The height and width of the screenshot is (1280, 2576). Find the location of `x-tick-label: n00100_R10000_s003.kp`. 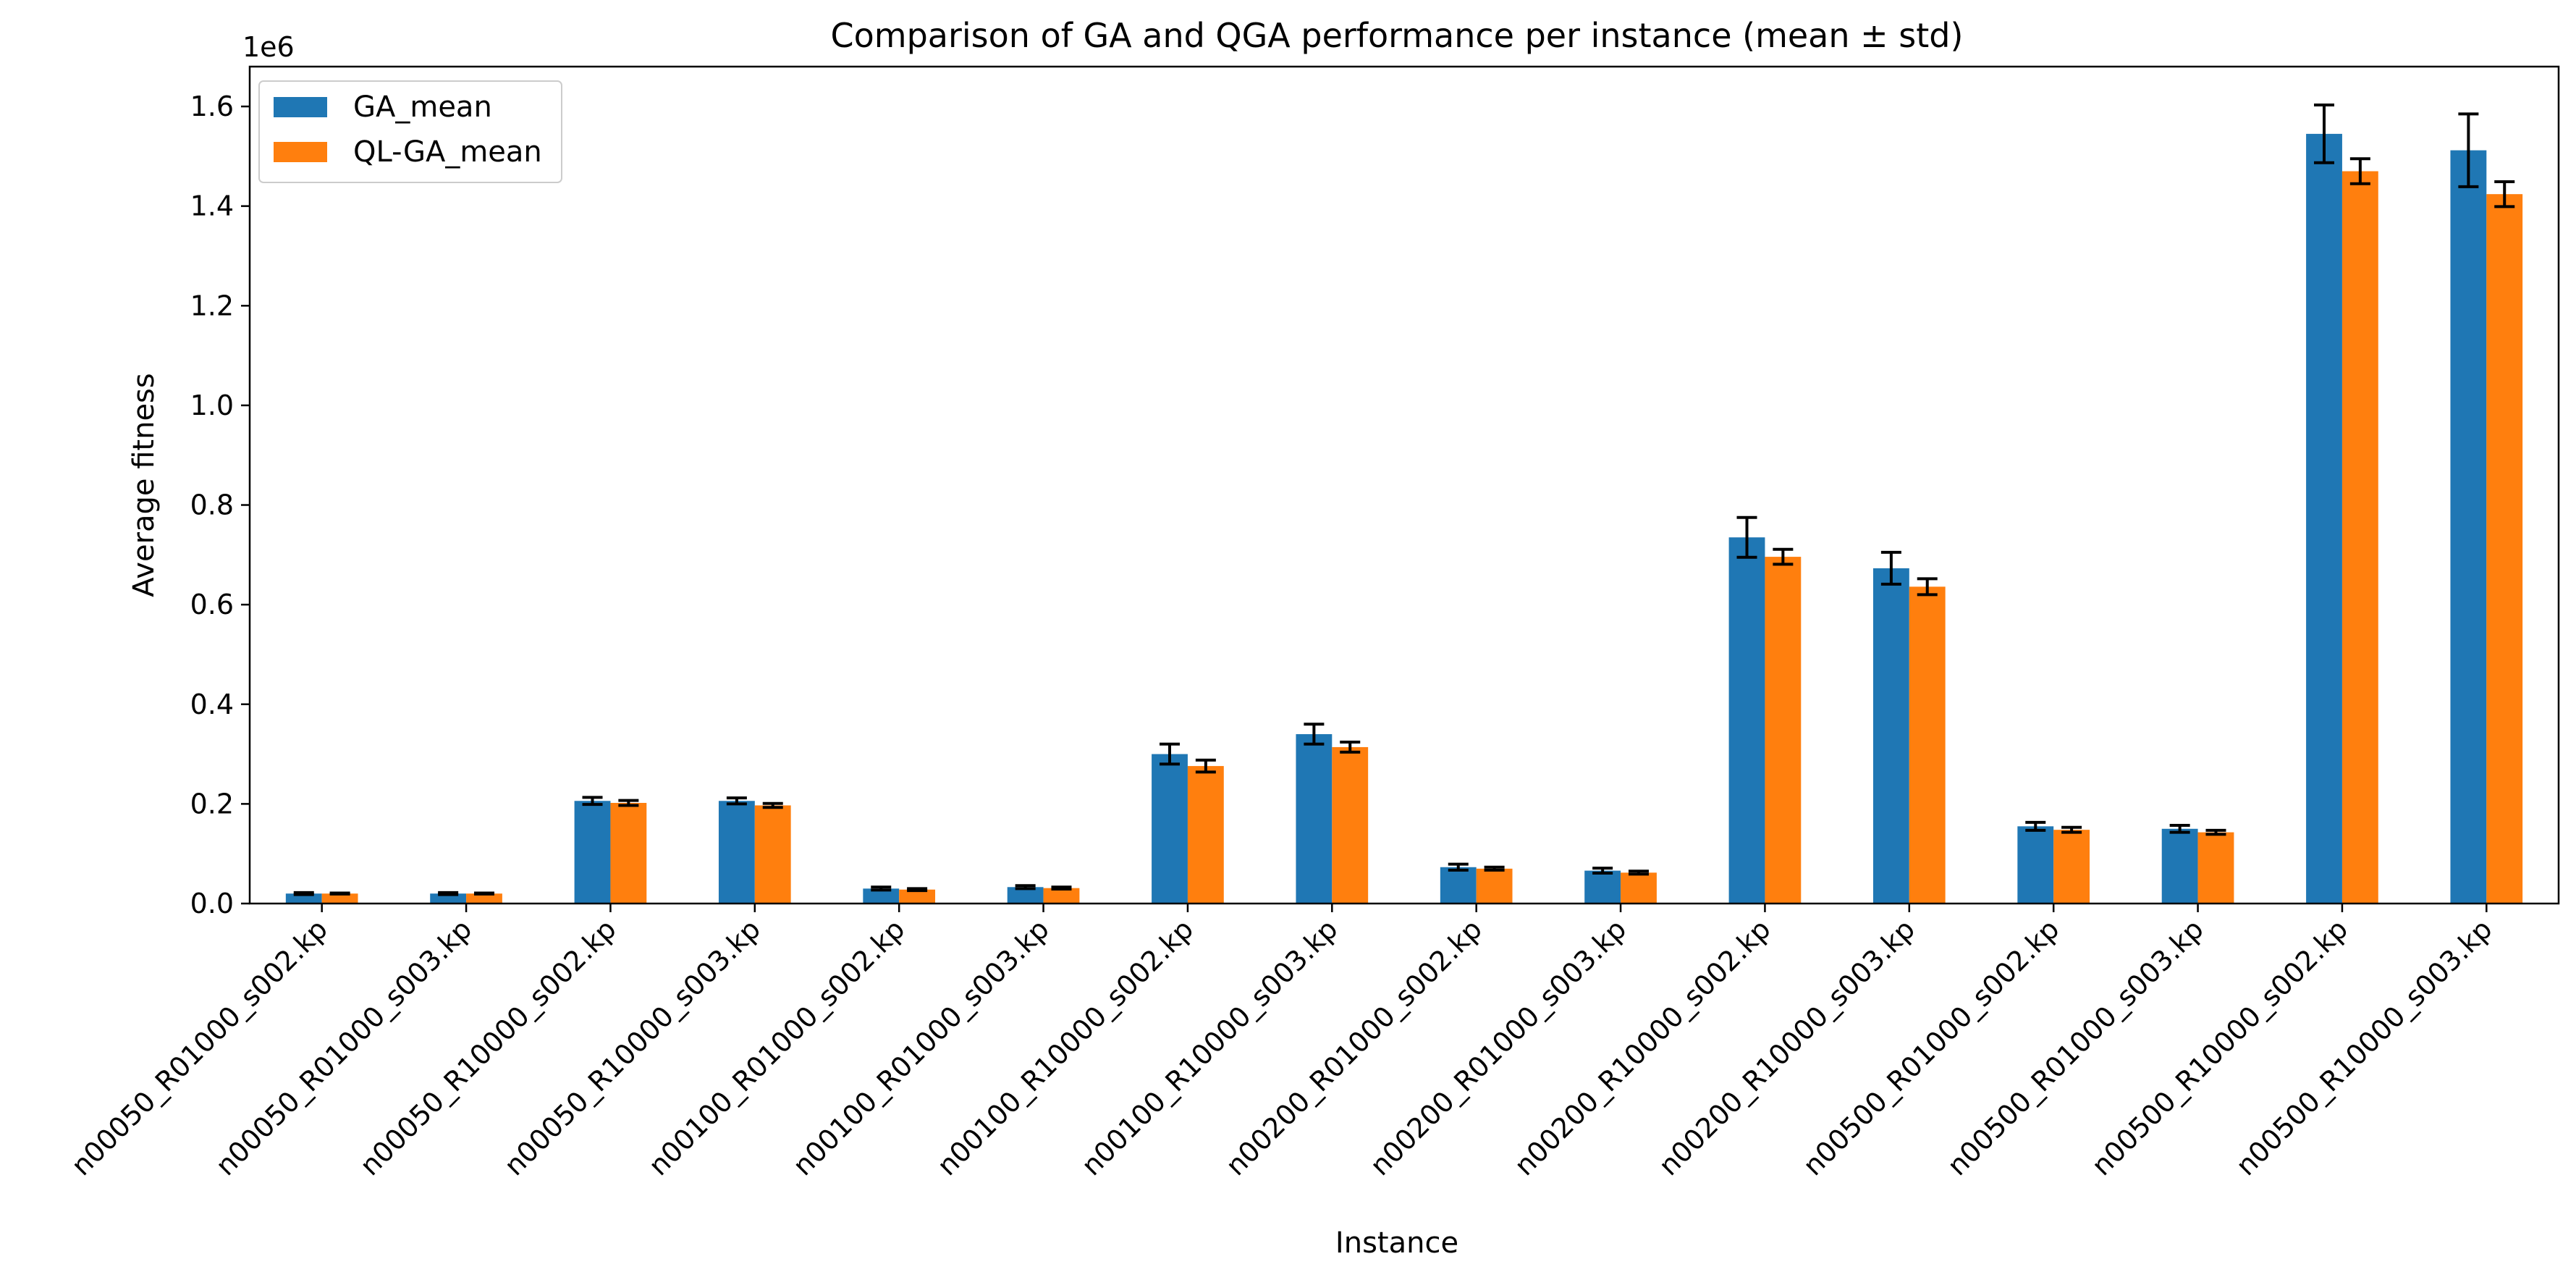

x-tick-label: n00100_R10000_s003.kp is located at coordinates (1210, 1047).